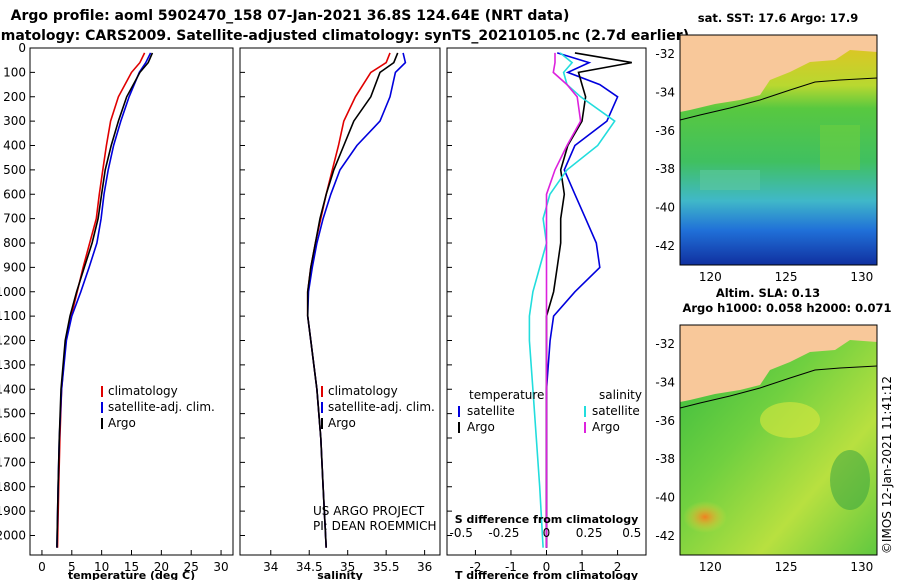 This screenshot has width=900, height=584. Describe the element at coordinates (13, 414) in the screenshot. I see `y-tick-label: 1500` at that location.